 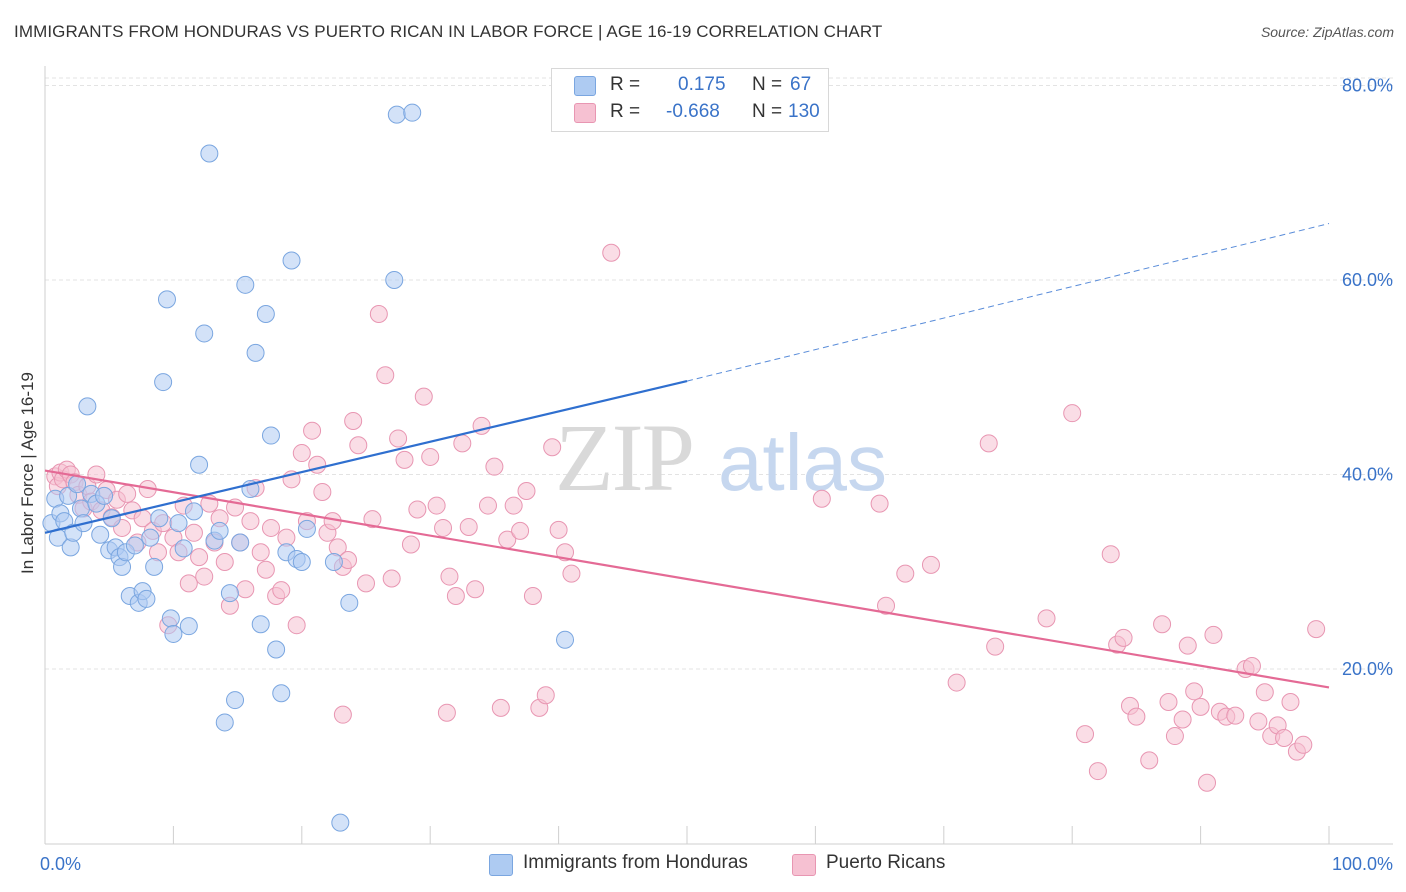 I want to click on legend-n-label: N =, so click(x=767, y=84).